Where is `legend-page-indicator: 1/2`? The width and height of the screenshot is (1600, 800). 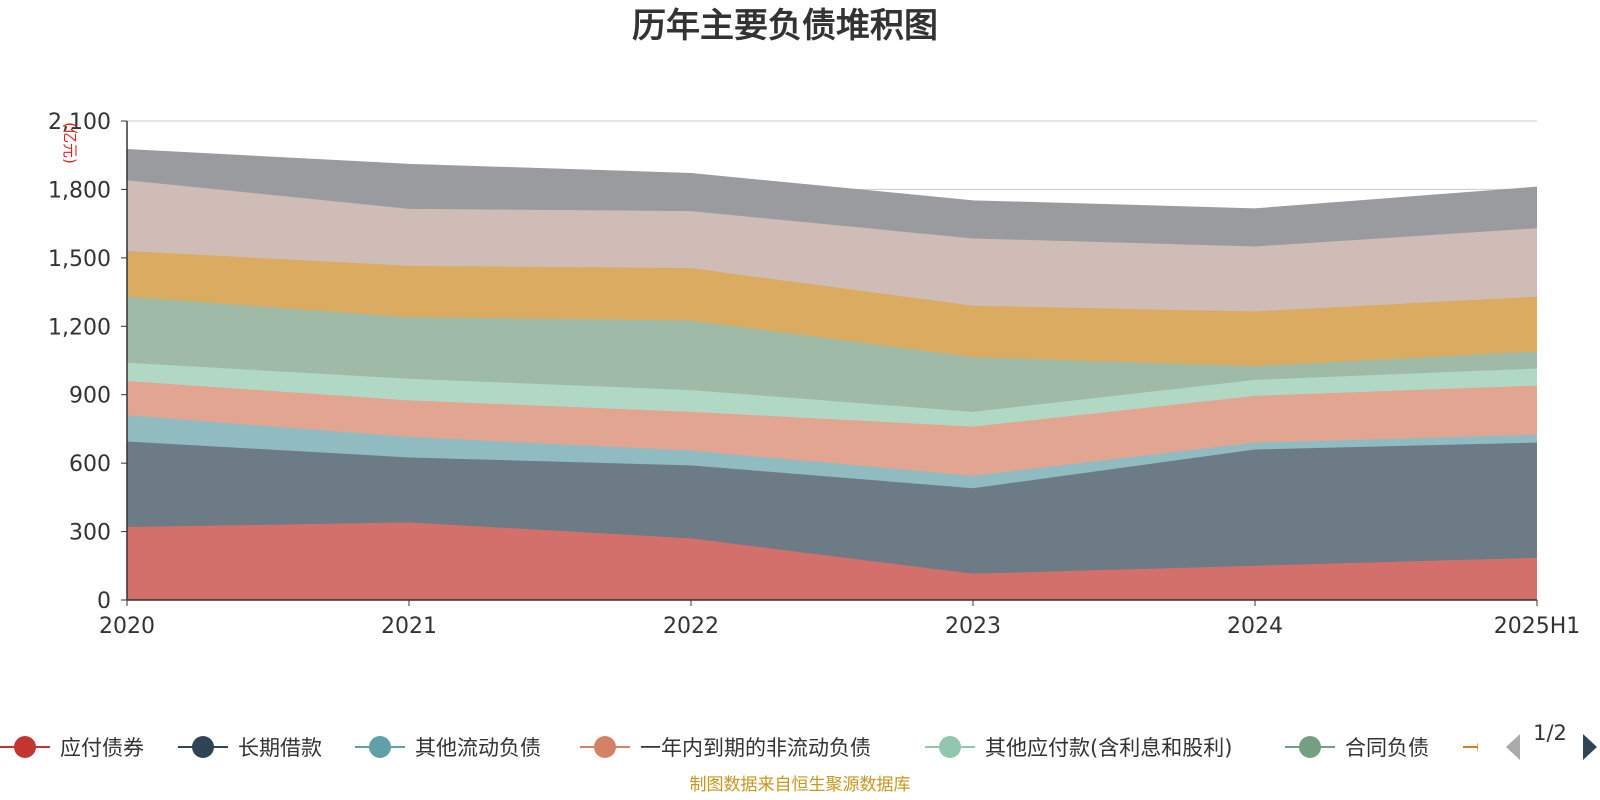
legend-page-indicator: 1/2 is located at coordinates (1550, 733).